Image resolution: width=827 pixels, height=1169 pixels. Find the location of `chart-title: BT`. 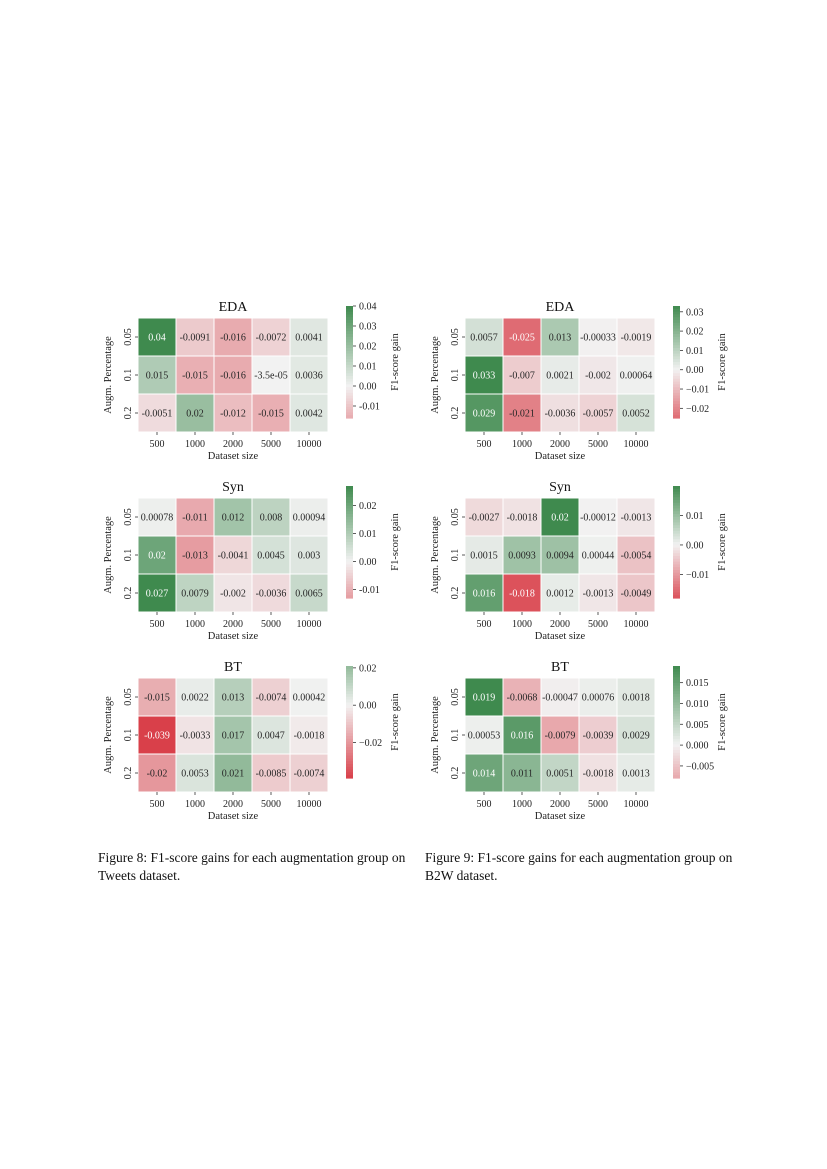

chart-title: BT is located at coordinates (233, 667).